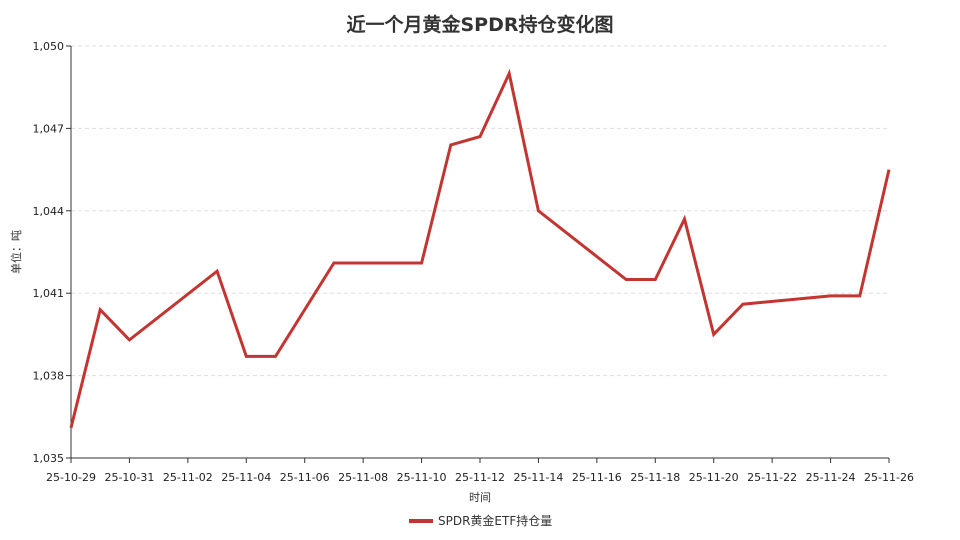  Describe the element at coordinates (480, 477) in the screenshot. I see `x-tick-label: 25-11-12` at that location.